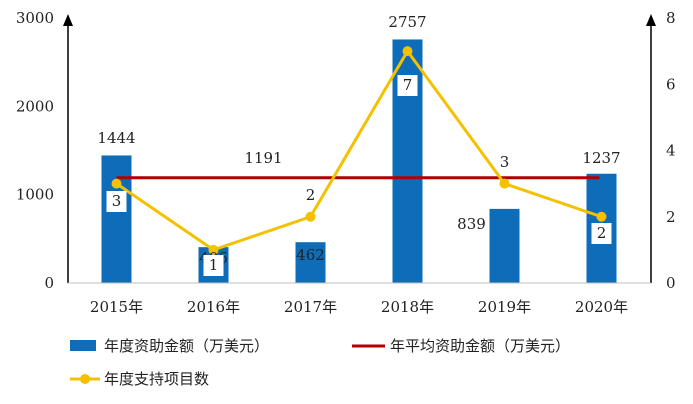 This screenshot has height=404, width=693. I want to click on y-axis-left-arrow, so click(68, 20).